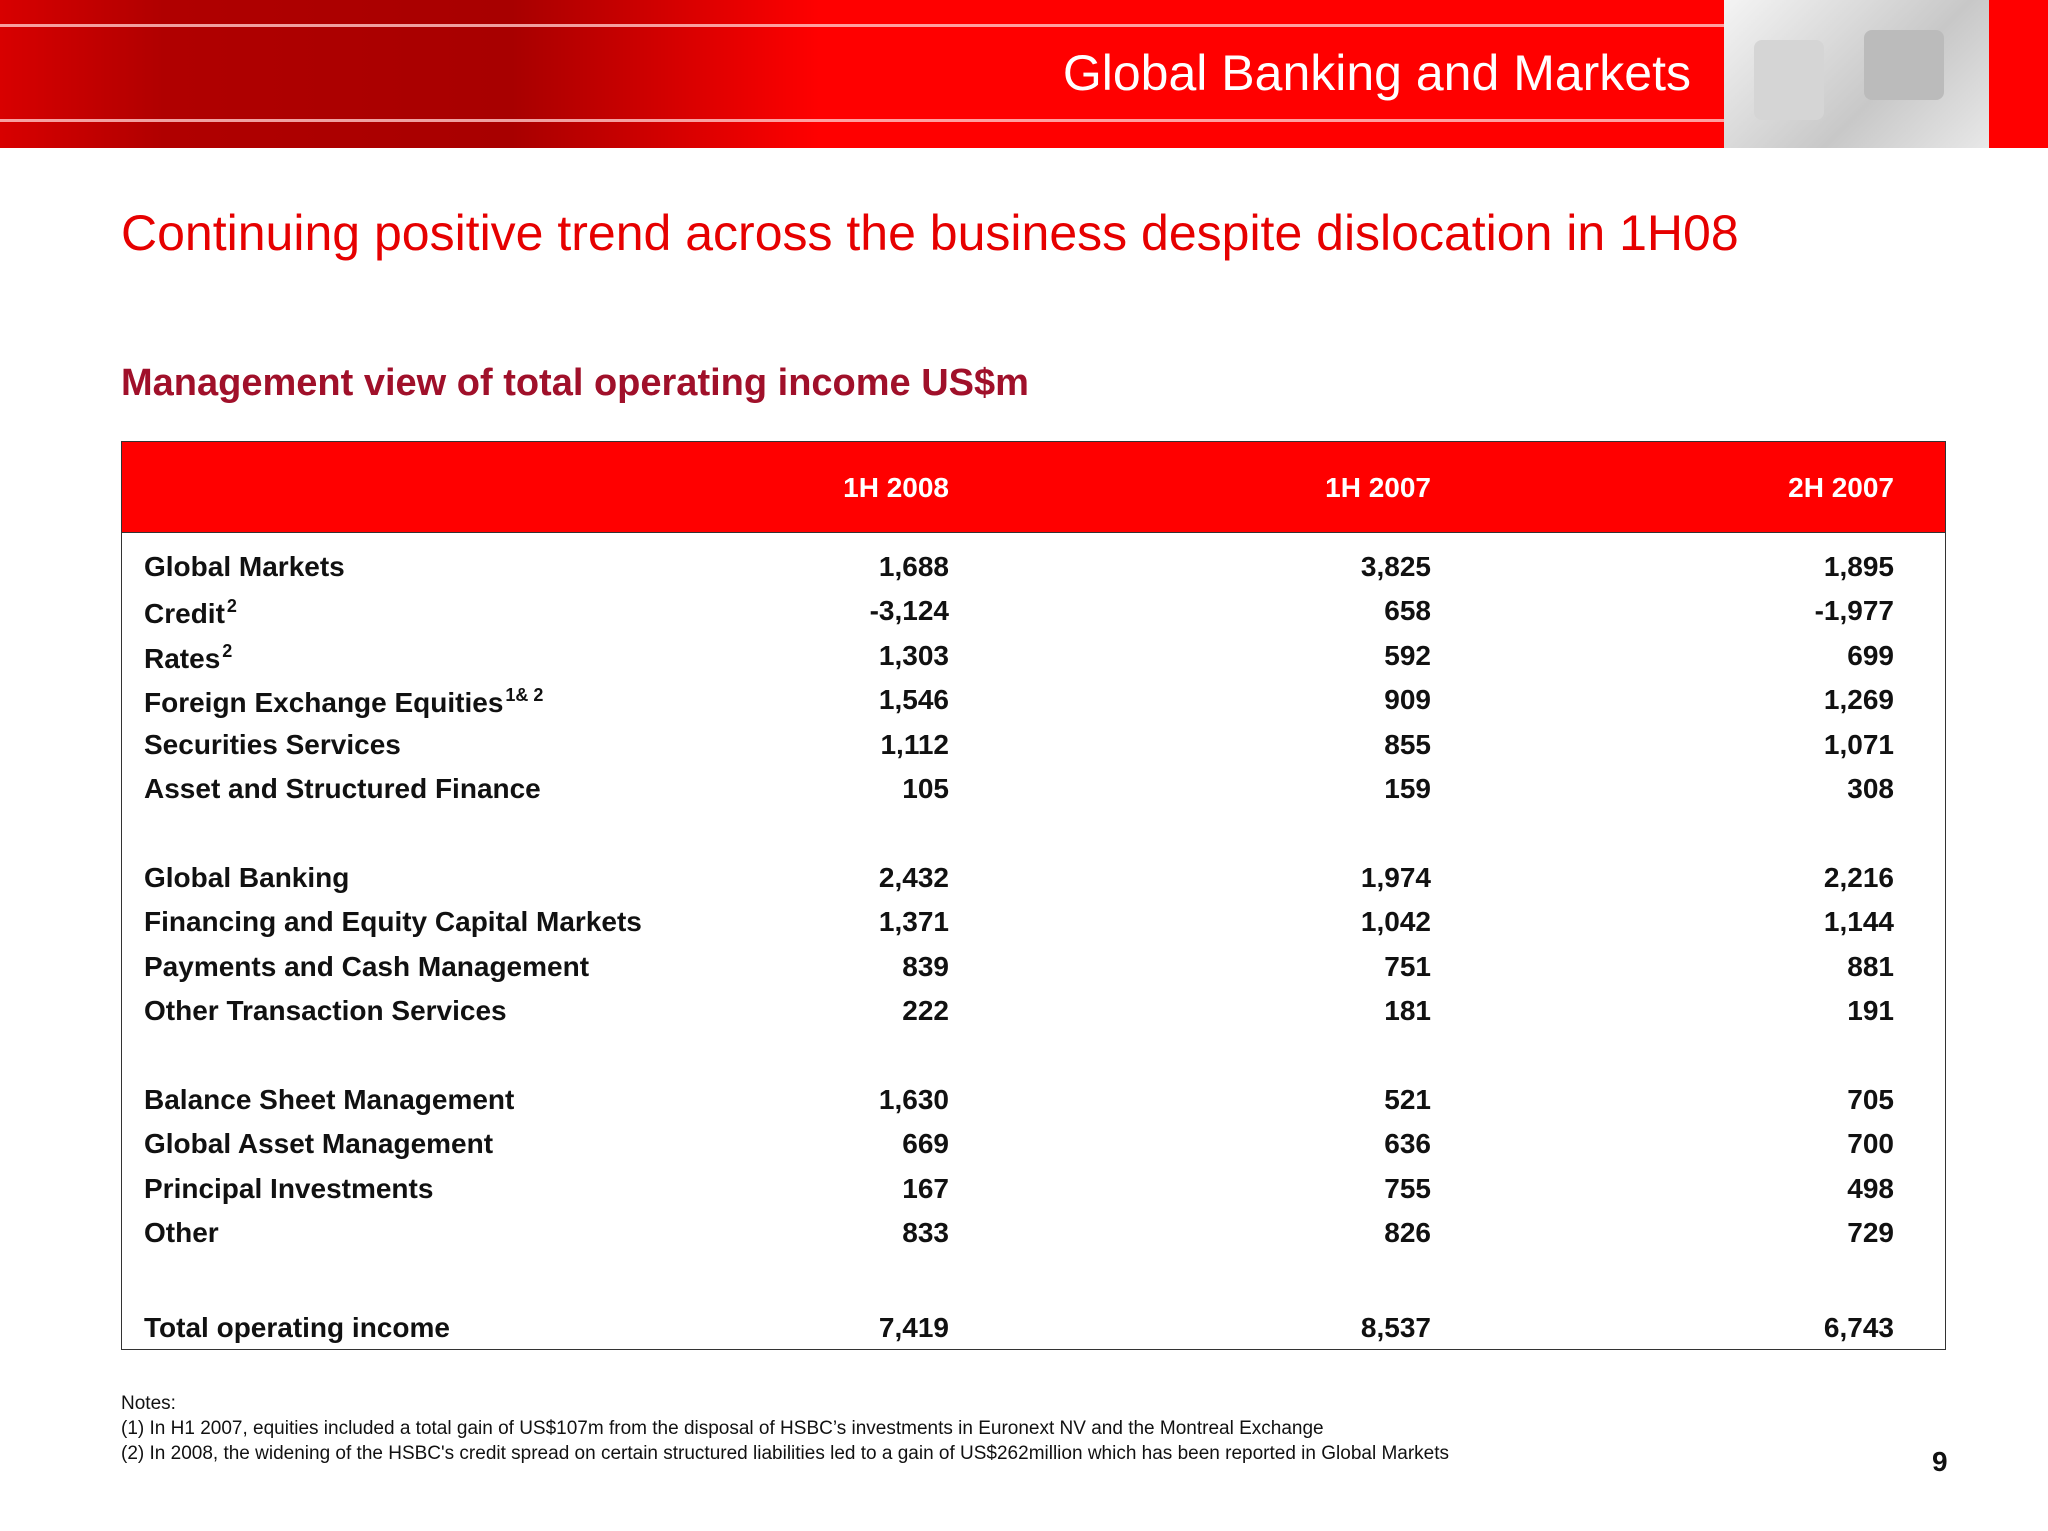  What do you see at coordinates (913, 566) in the screenshot?
I see `cell-value: 1,688` at bounding box center [913, 566].